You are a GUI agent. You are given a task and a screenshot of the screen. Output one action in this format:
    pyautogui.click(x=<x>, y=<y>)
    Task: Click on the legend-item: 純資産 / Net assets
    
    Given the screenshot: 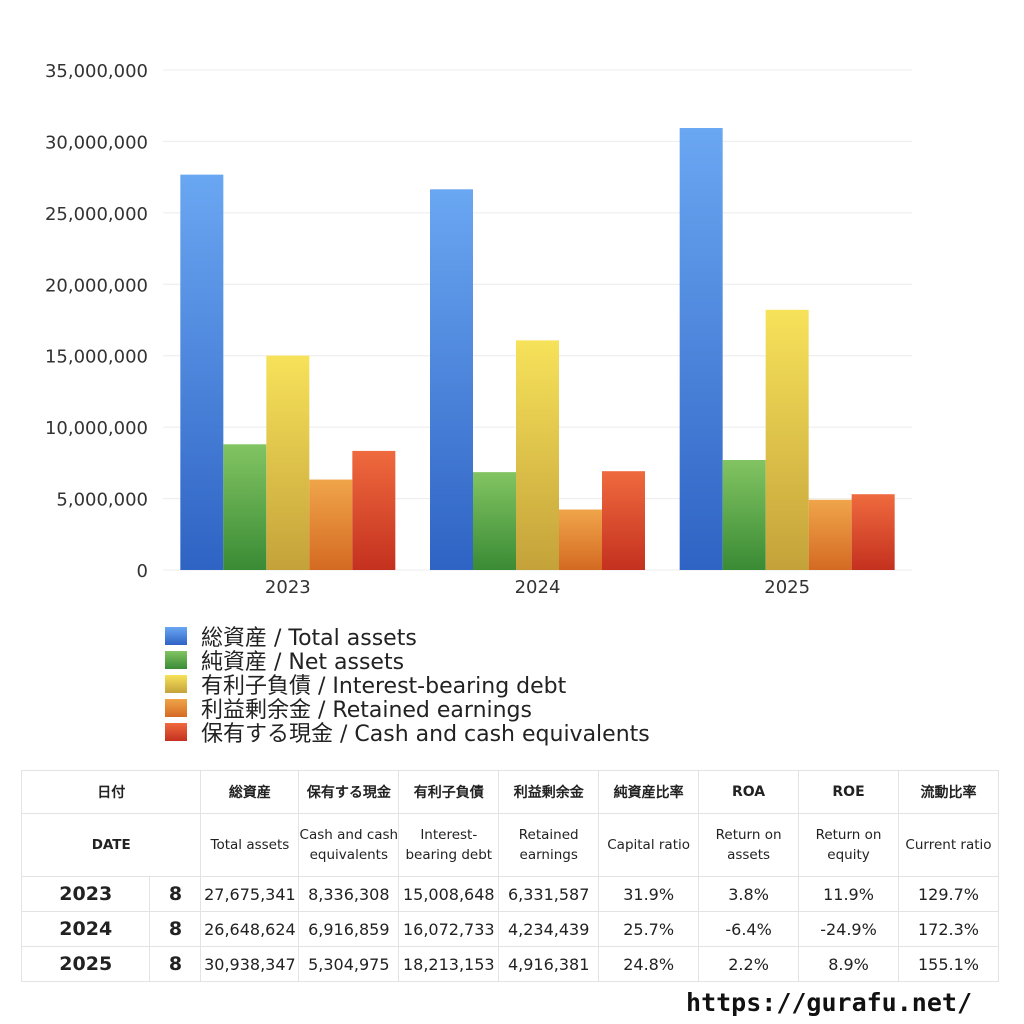 What is the action you would take?
    pyautogui.click(x=407, y=661)
    